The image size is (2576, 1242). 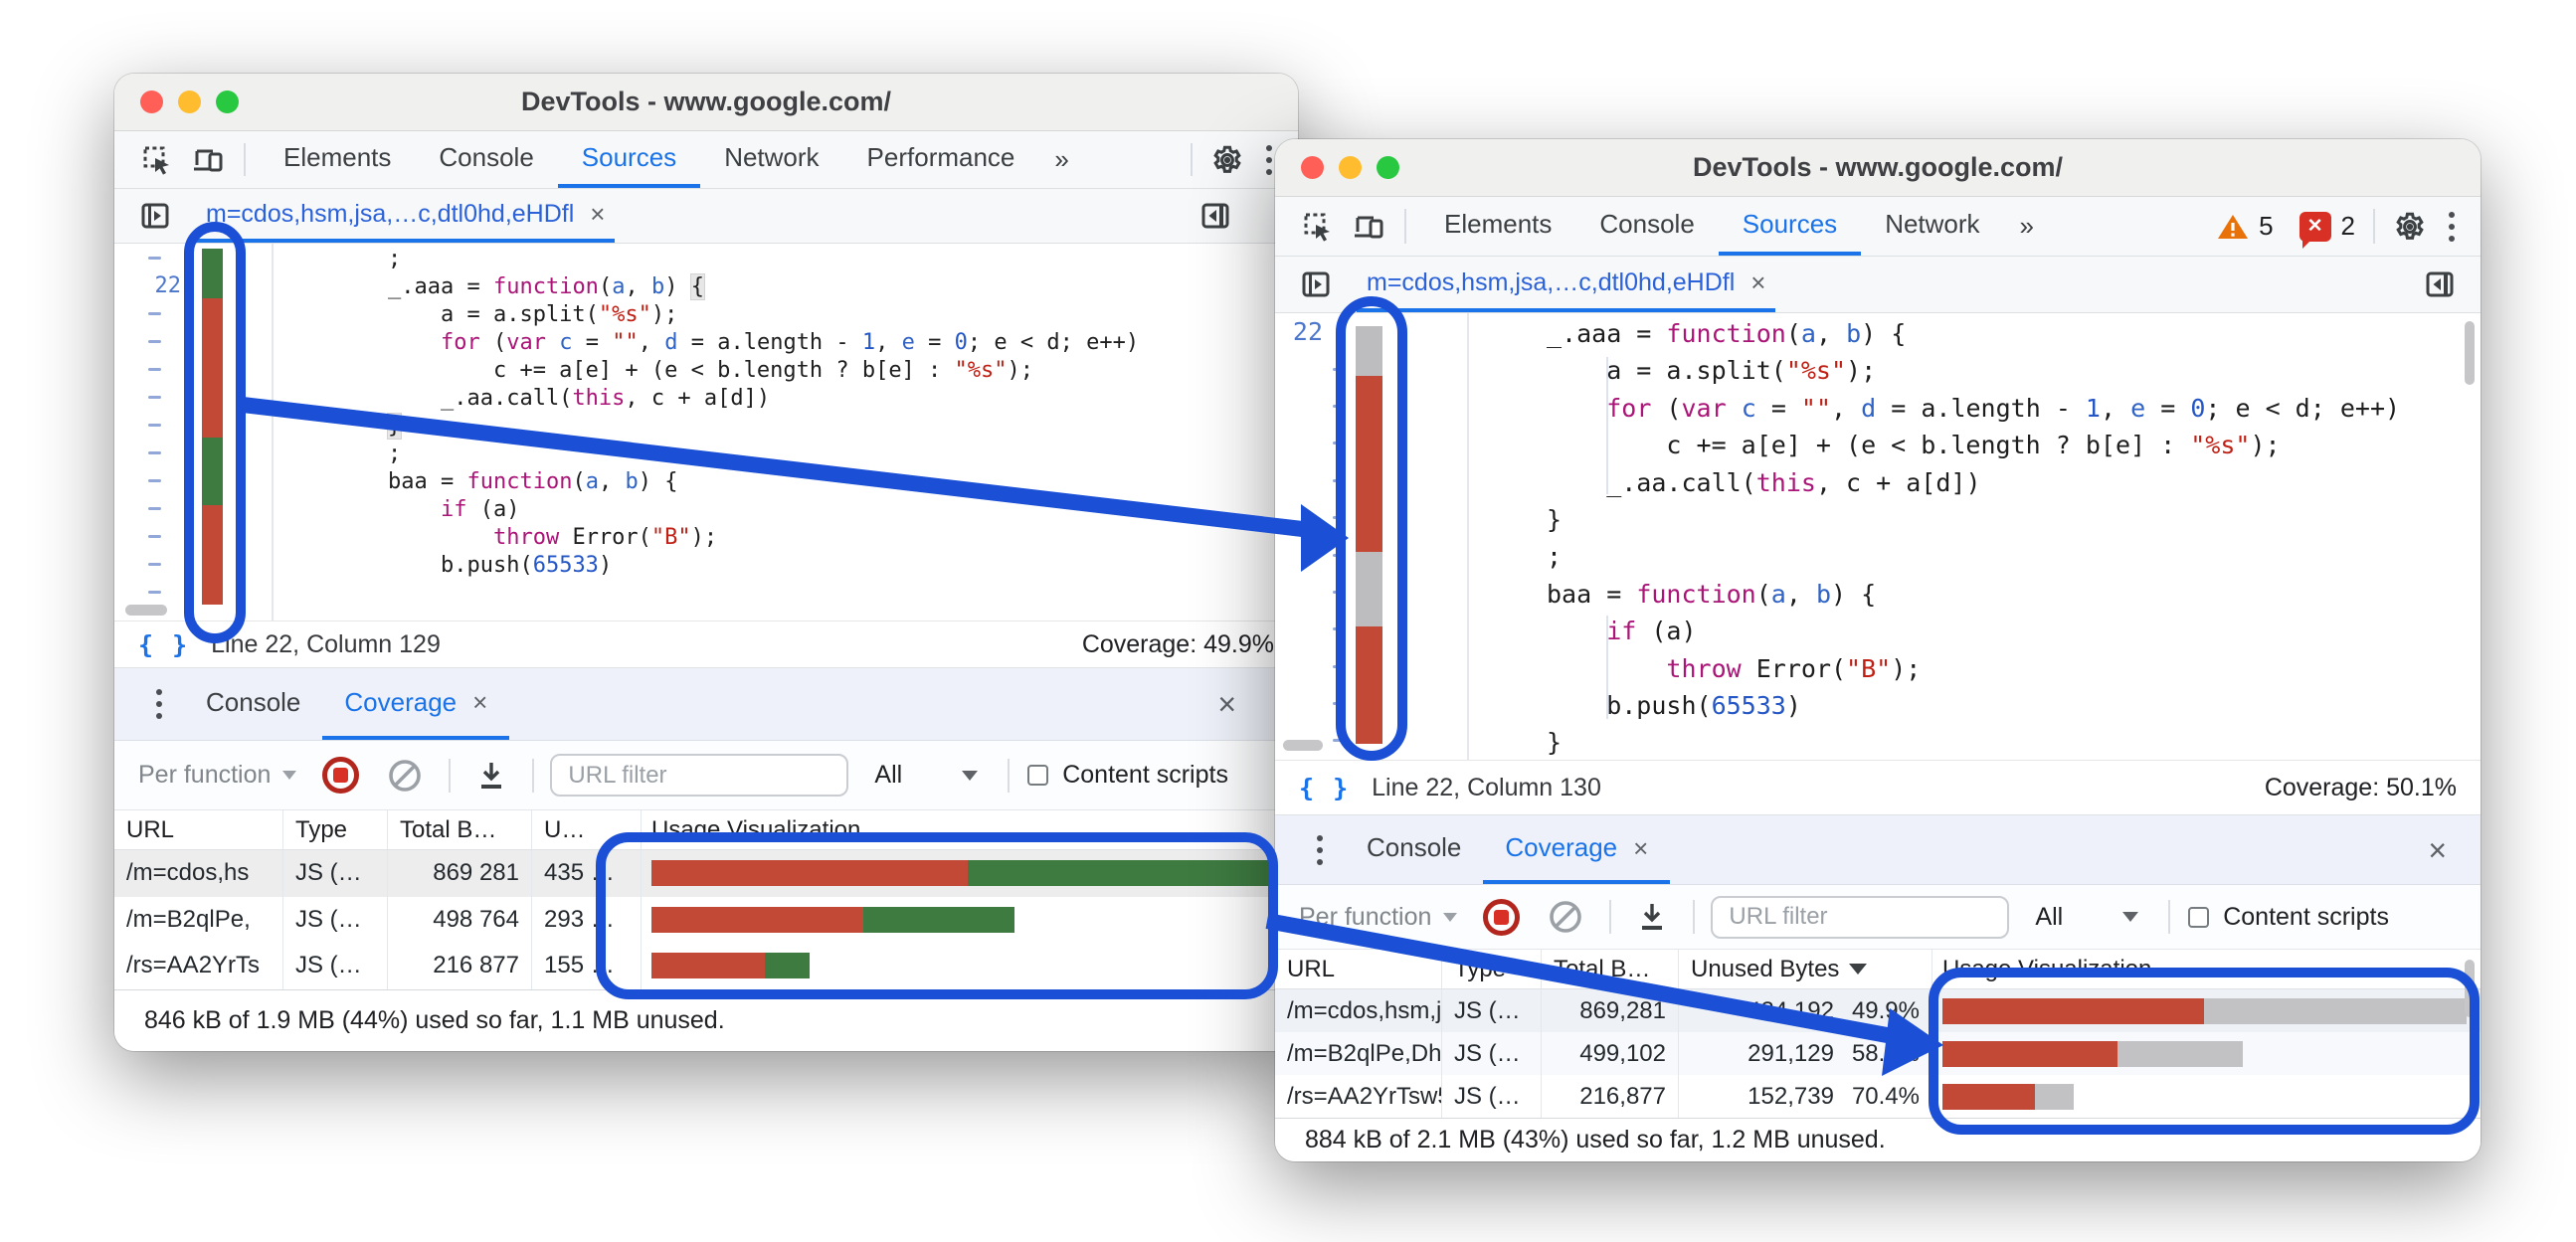 What do you see at coordinates (2245, 227) in the screenshot?
I see `warnings-badge: 5` at bounding box center [2245, 227].